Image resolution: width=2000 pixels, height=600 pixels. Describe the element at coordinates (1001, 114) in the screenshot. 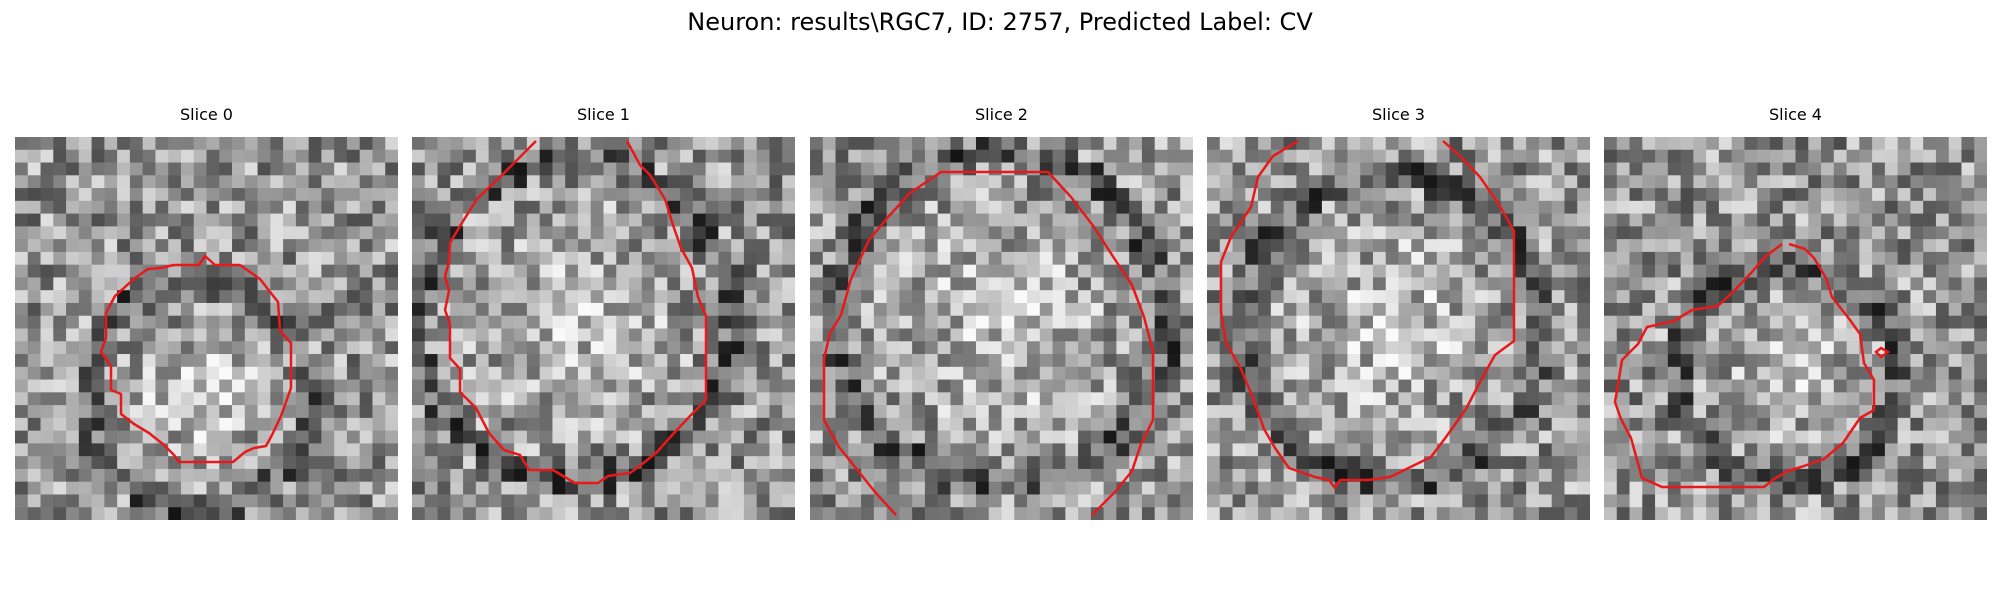

I see `slice-title-2: Slice 2` at that location.